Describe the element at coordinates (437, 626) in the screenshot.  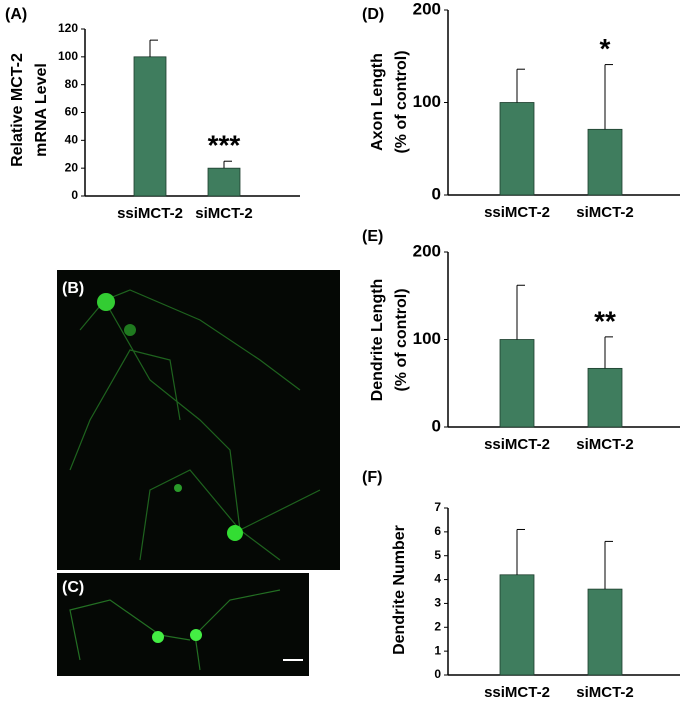
I see `y-tick-label: 2` at that location.